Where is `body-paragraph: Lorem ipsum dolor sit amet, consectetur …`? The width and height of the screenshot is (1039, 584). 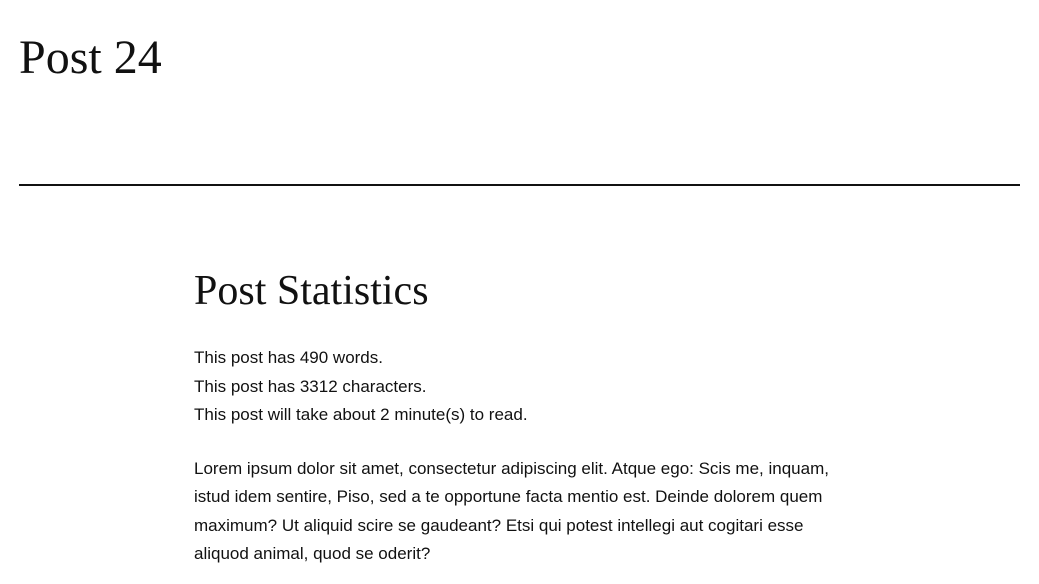 body-paragraph: Lorem ipsum dolor sit amet, consectetur … is located at coordinates (511, 511).